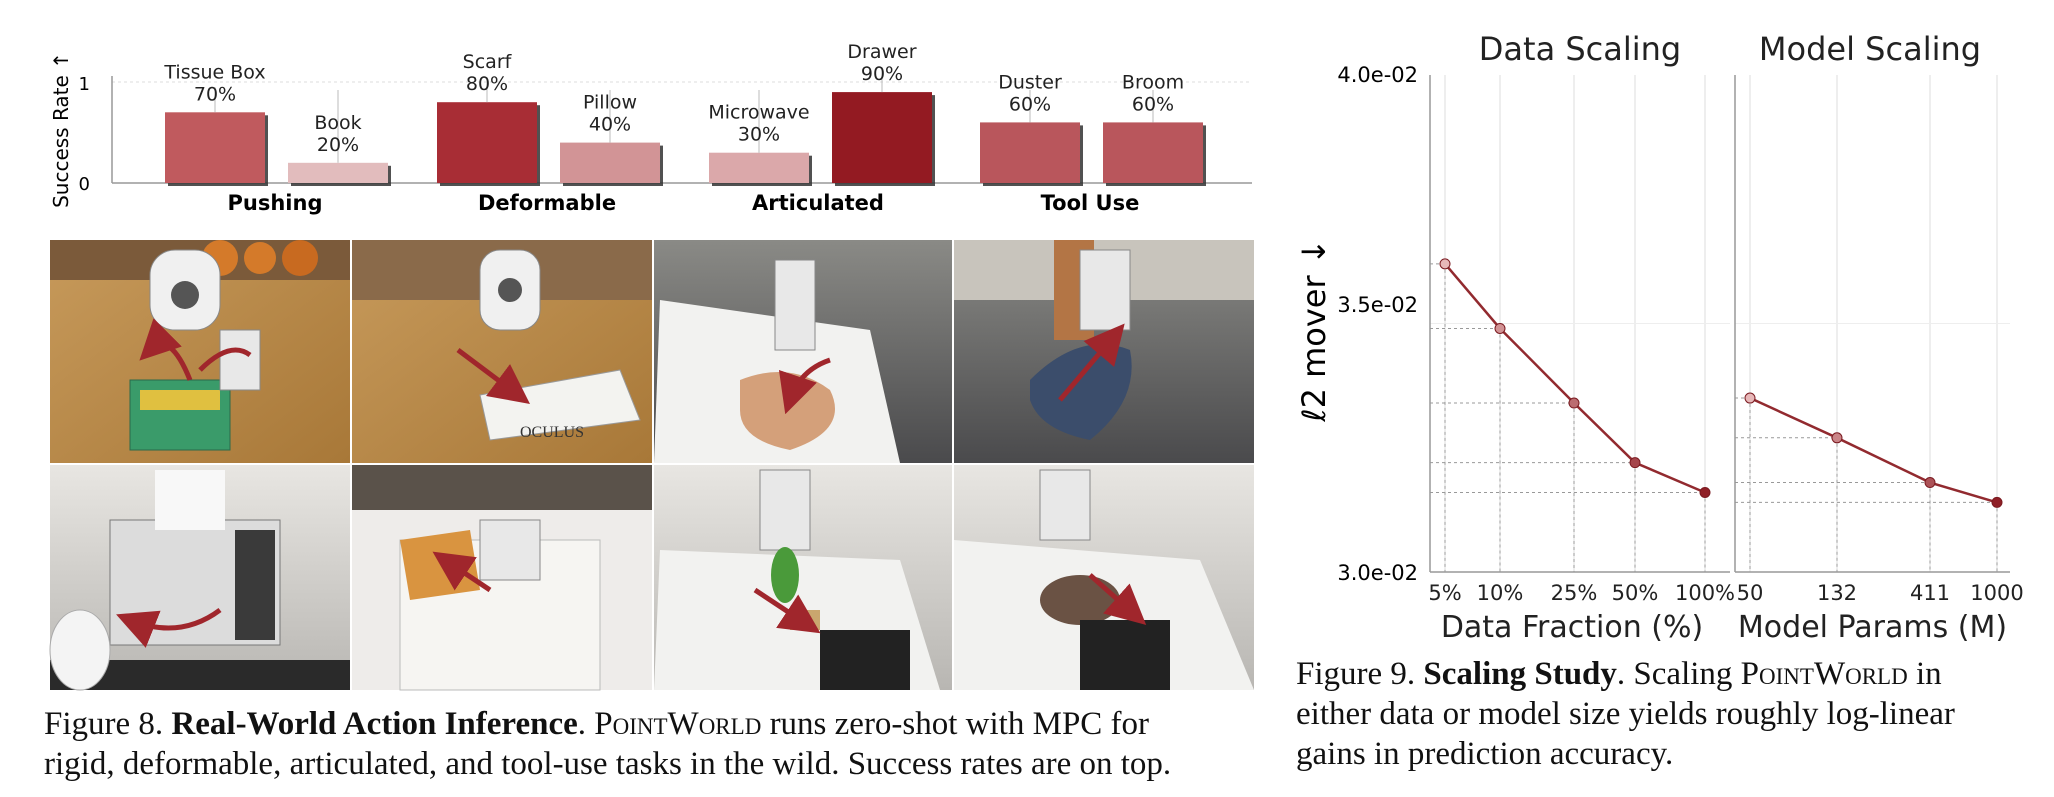 This screenshot has width=2054, height=797. I want to click on figure-9-title-sep: . Scaling, so click(1678, 674).